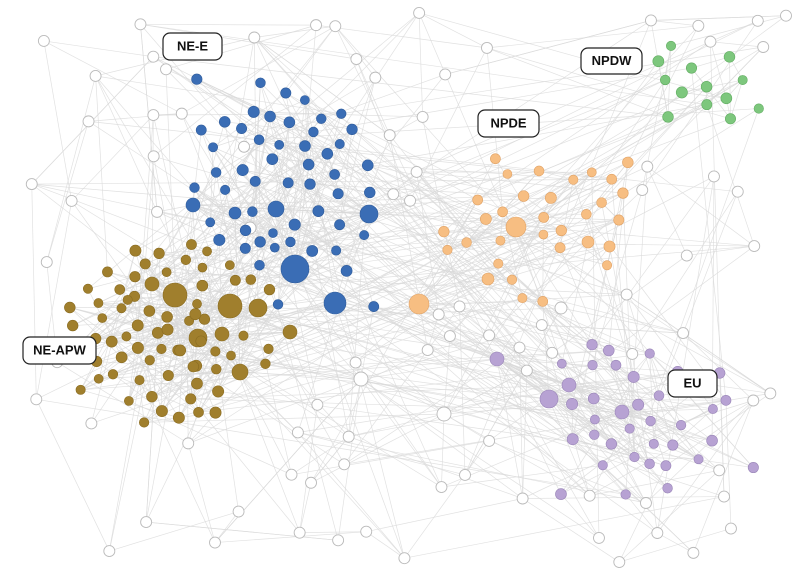 This screenshot has height=572, width=806. I want to click on label-text: NE-APW, so click(59, 349).